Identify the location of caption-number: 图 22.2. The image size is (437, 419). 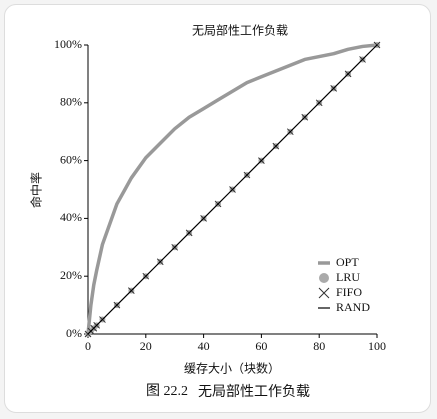
(167, 391).